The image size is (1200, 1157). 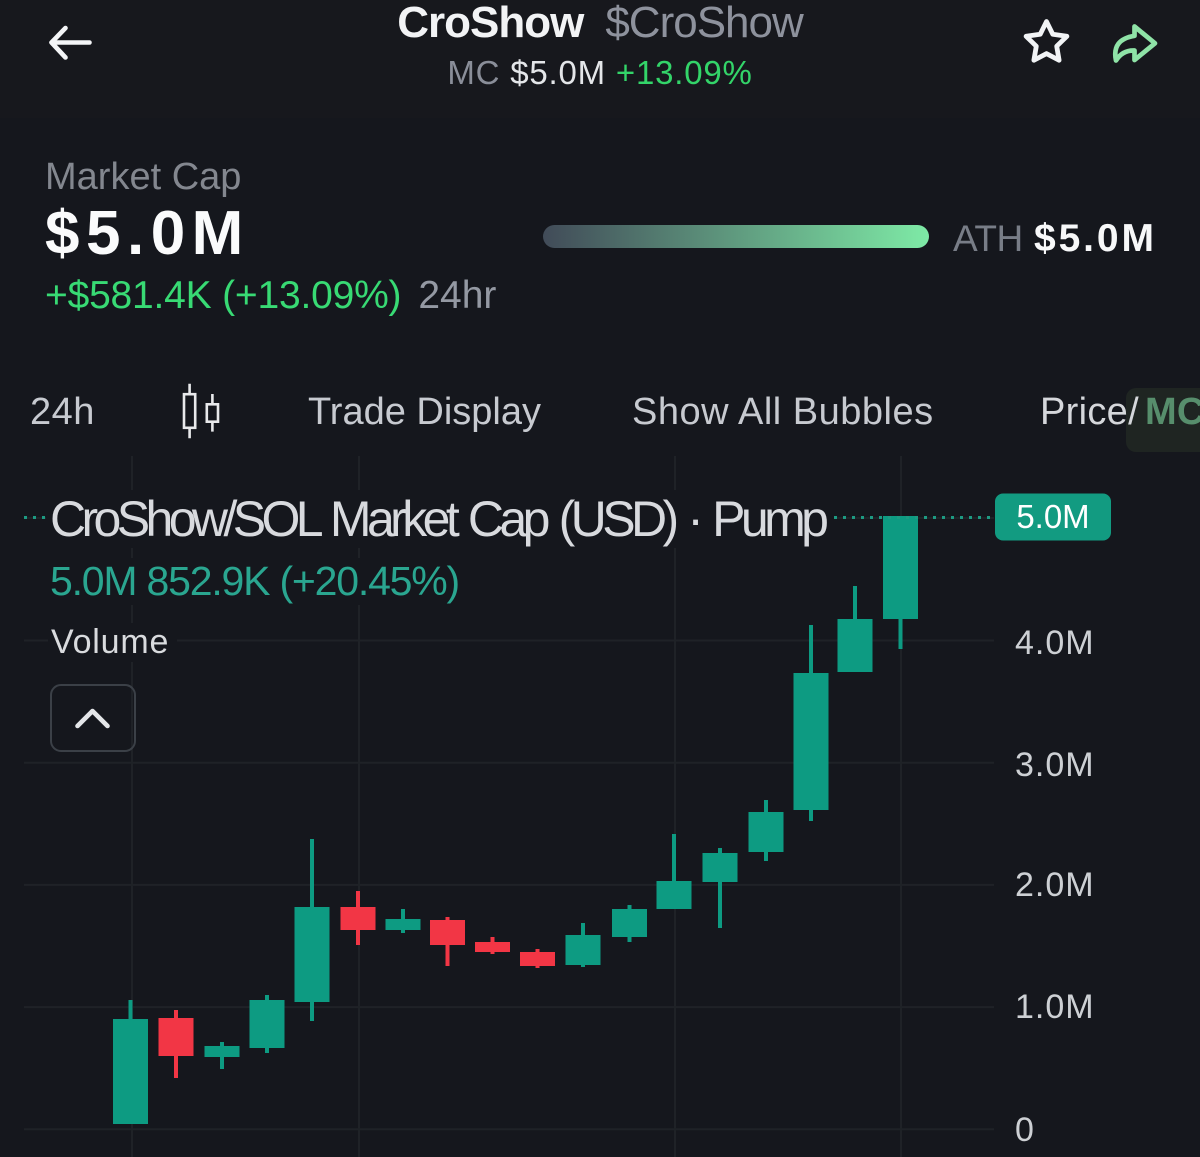 What do you see at coordinates (1052, 516) in the screenshot?
I see `svg-text: 5.0M` at bounding box center [1052, 516].